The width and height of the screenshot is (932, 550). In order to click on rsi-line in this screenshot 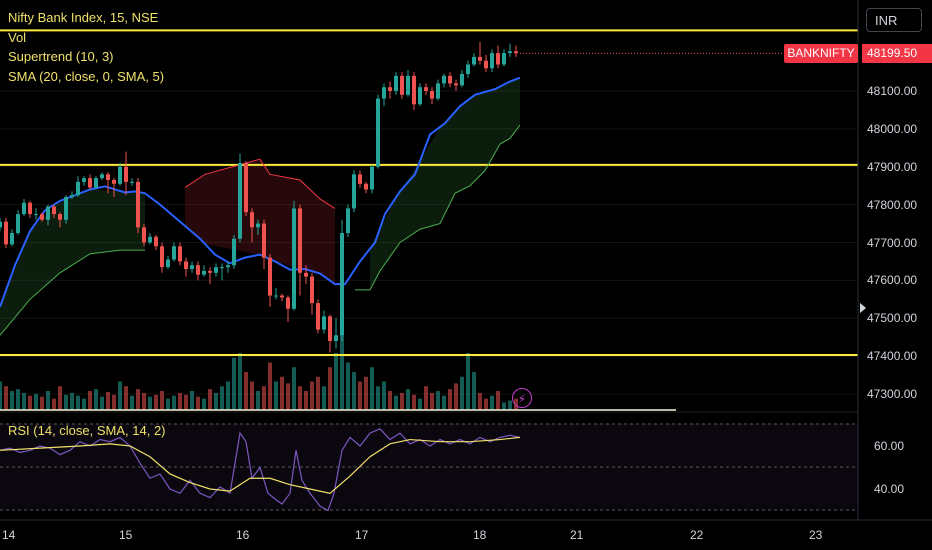, I will do `click(260, 470)`.